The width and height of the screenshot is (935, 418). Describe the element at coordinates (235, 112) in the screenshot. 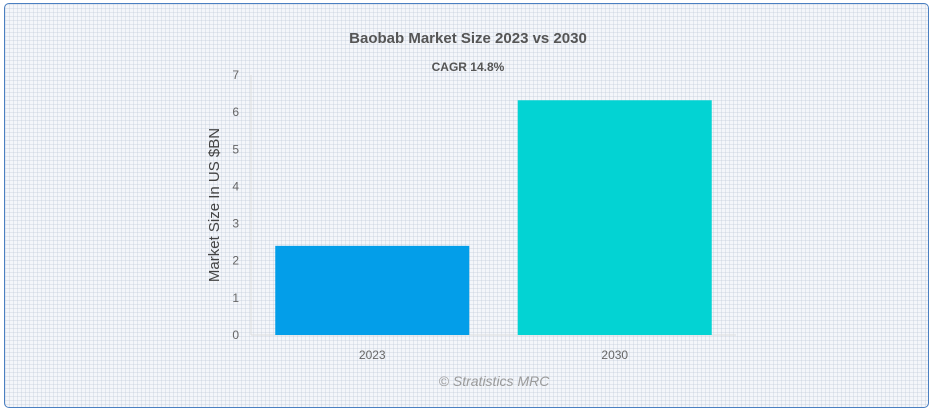

I see `y-tick-label: 6` at that location.